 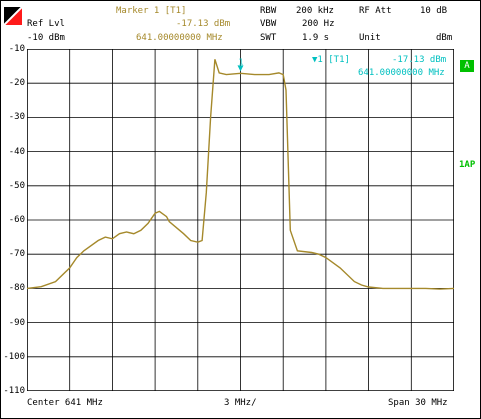 I want to click on trace-a-badge: A, so click(x=467, y=66).